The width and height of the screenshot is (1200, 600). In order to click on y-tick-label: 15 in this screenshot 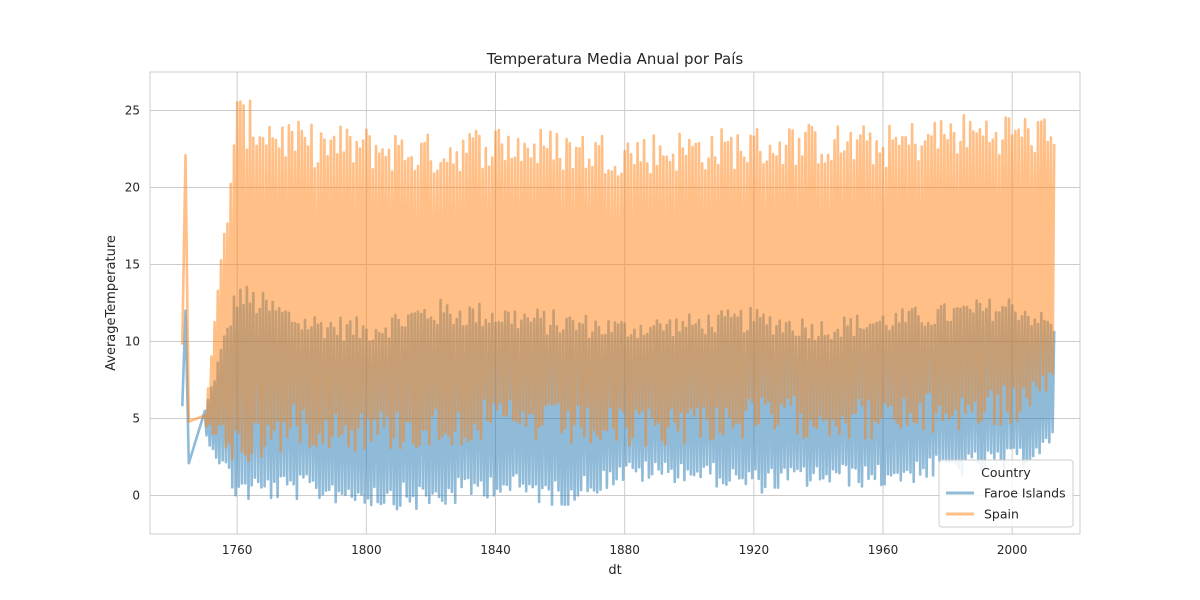, I will do `click(132, 265)`.